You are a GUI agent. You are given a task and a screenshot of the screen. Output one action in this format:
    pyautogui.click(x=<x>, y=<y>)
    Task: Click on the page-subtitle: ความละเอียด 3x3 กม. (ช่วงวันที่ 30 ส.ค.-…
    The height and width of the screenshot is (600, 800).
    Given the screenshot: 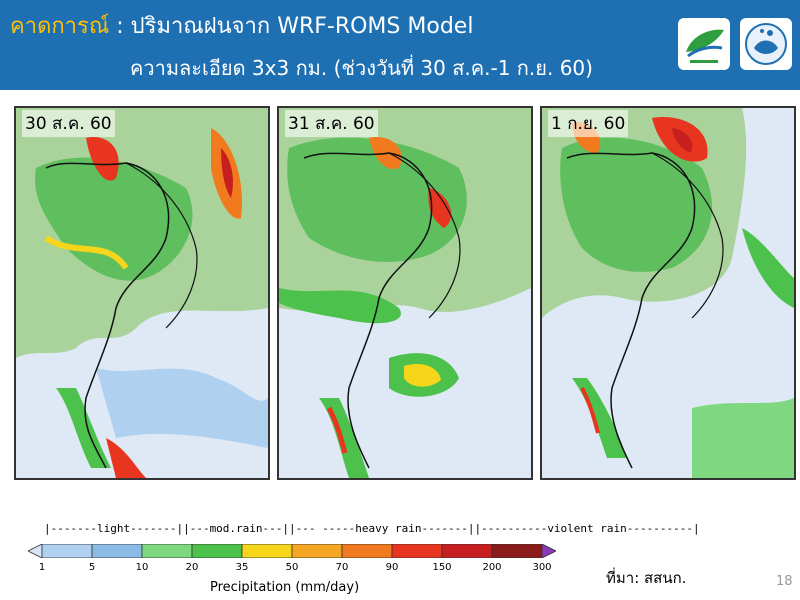 What is the action you would take?
    pyautogui.click(x=361, y=68)
    